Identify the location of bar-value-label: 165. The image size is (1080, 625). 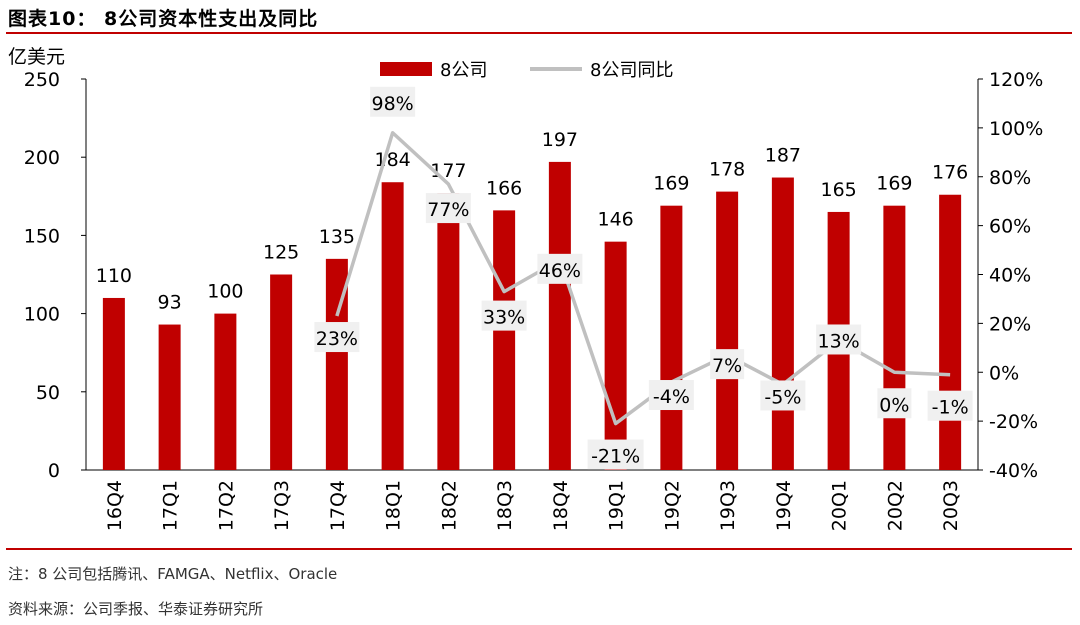
(838, 190).